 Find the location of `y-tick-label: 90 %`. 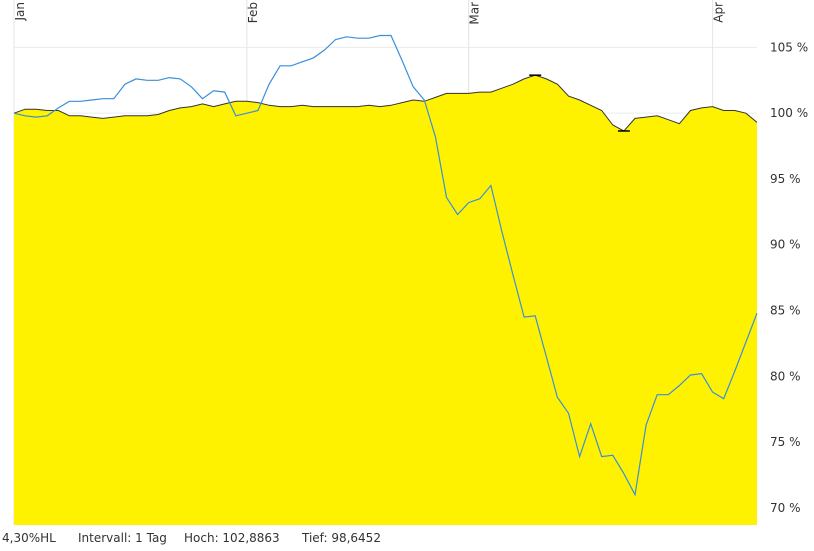

y-tick-label: 90 % is located at coordinates (785, 245).